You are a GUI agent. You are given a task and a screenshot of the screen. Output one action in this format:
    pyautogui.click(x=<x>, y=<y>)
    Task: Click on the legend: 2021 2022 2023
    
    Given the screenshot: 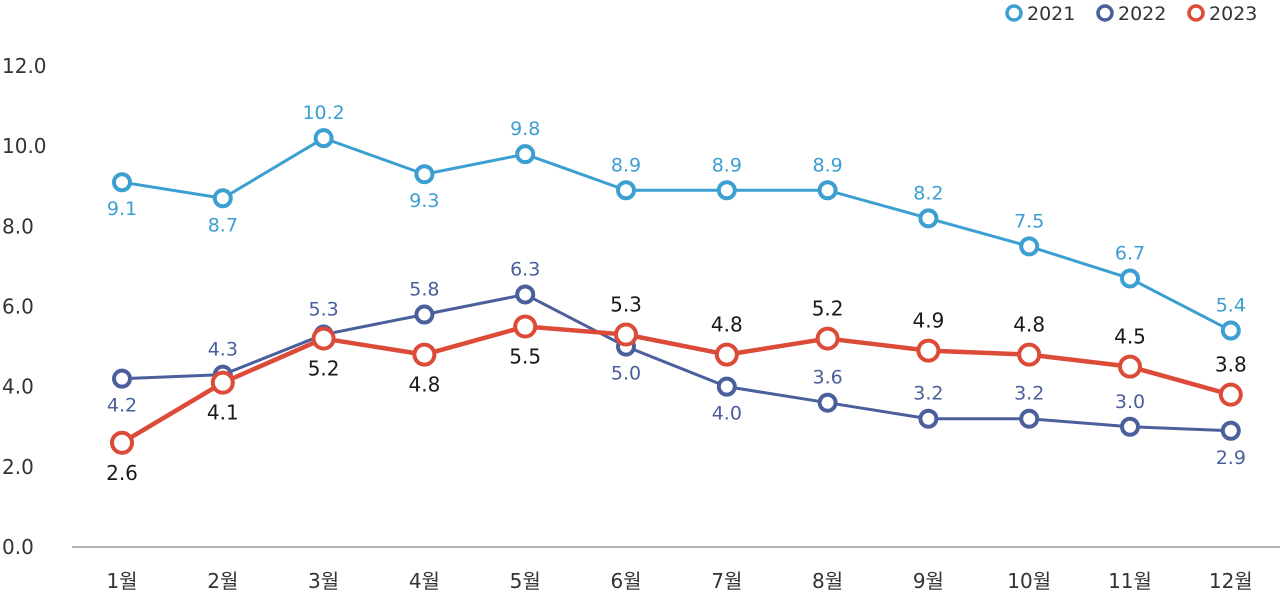 What is the action you would take?
    pyautogui.click(x=1131, y=14)
    